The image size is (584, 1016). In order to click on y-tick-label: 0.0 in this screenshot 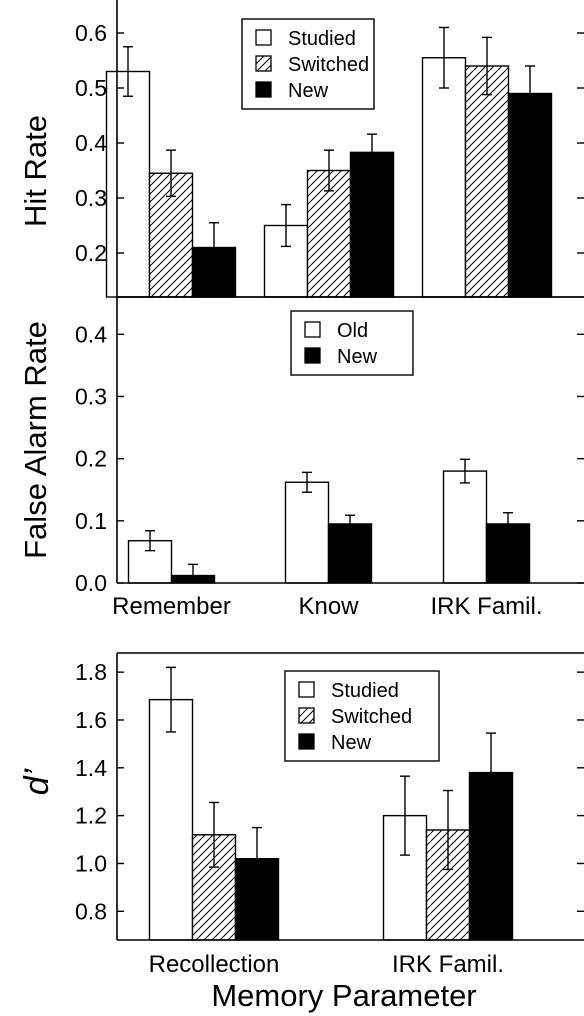, I will do `click(91, 583)`.